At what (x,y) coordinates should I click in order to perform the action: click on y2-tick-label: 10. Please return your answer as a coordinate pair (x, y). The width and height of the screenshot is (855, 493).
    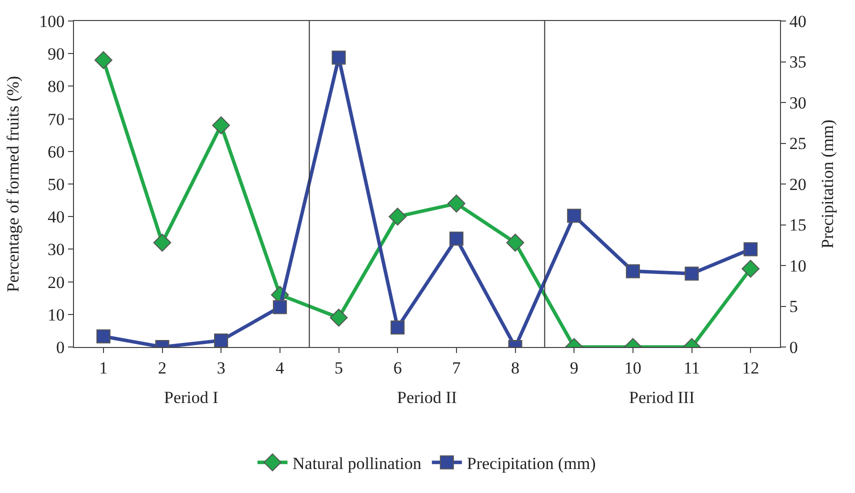
    Looking at the image, I should click on (797, 266).